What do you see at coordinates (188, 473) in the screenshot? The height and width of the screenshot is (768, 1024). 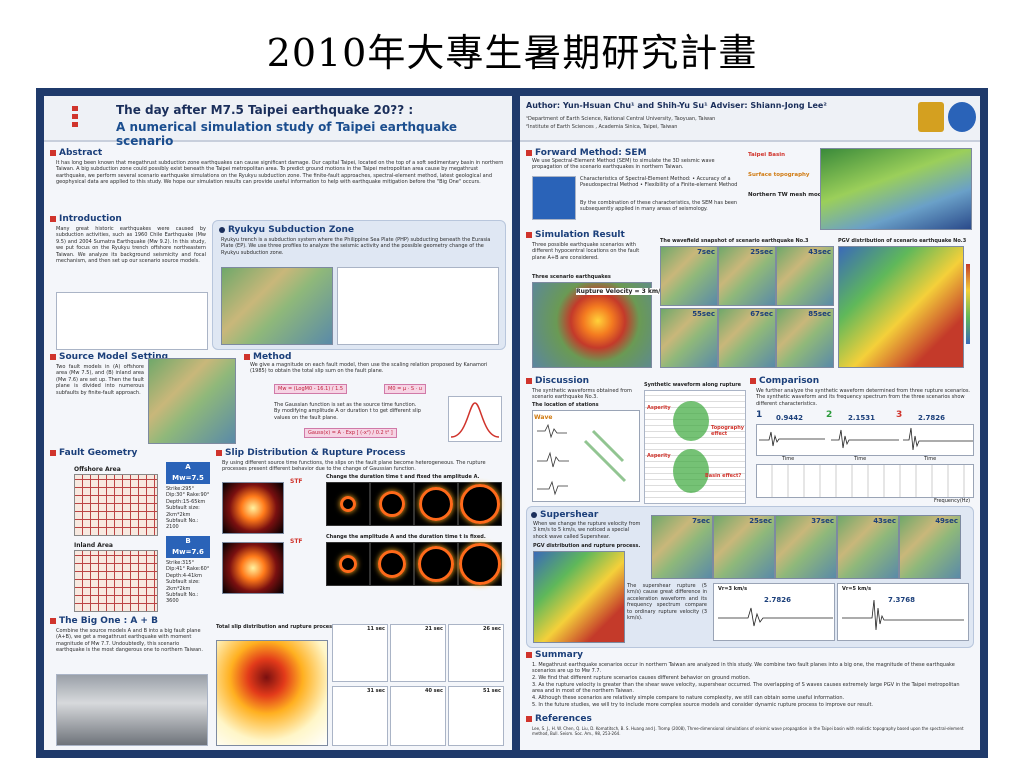 I see `fault-a-badge: A Mw=7.5` at bounding box center [188, 473].